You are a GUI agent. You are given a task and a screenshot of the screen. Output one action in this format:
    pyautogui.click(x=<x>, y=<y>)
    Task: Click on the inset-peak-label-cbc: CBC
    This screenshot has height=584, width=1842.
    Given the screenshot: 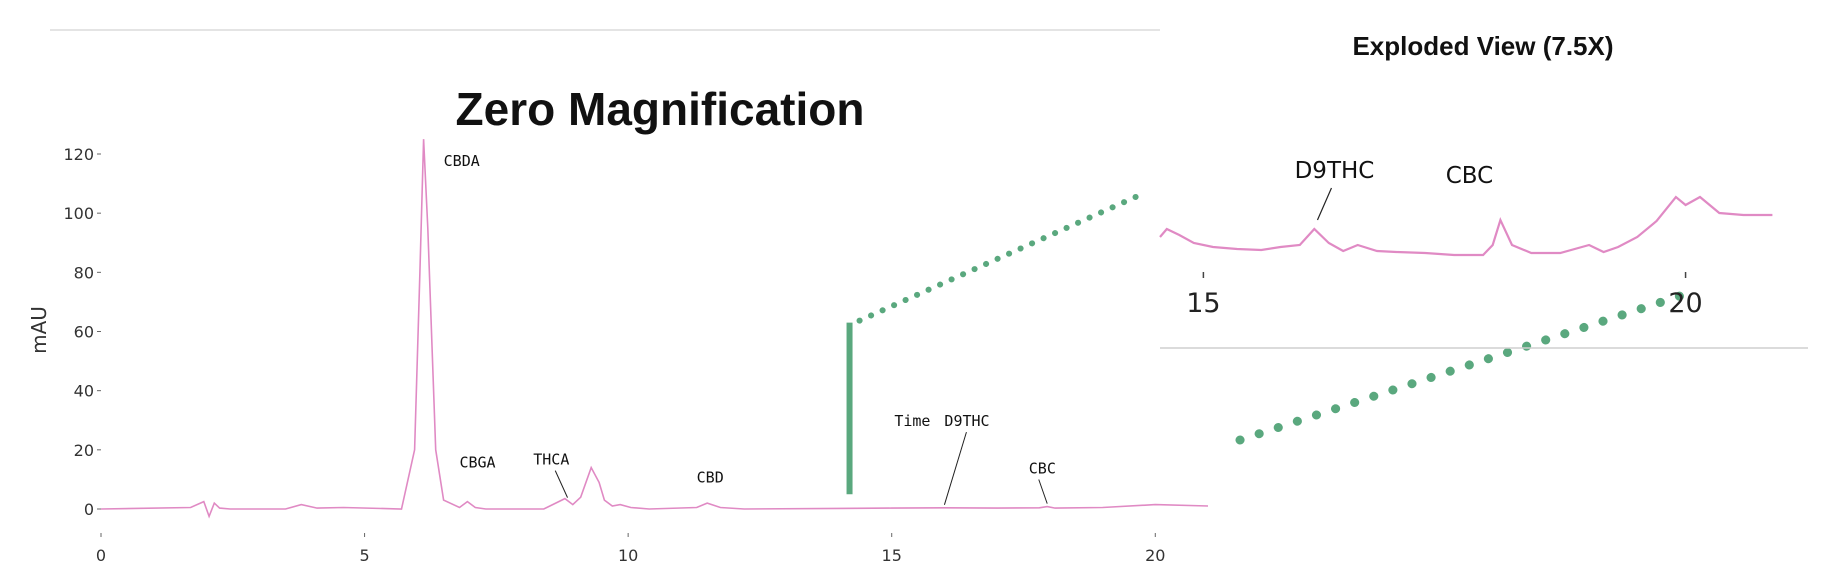 What is the action you would take?
    pyautogui.click(x=1470, y=176)
    